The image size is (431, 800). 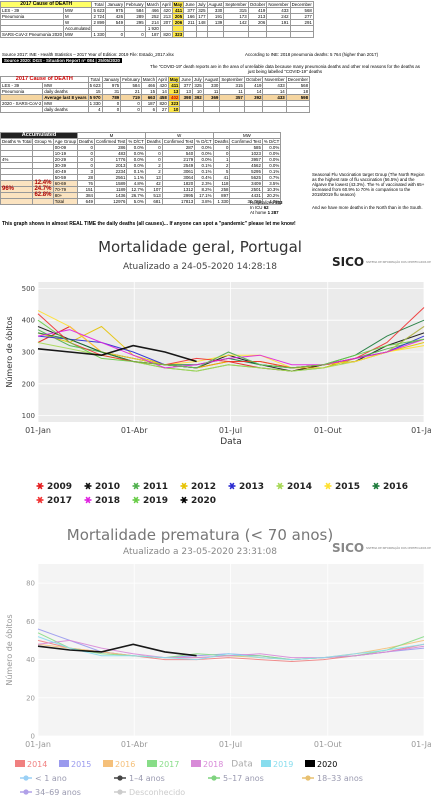 I want to click on column-header: Deaths, so click(x=153, y=141).